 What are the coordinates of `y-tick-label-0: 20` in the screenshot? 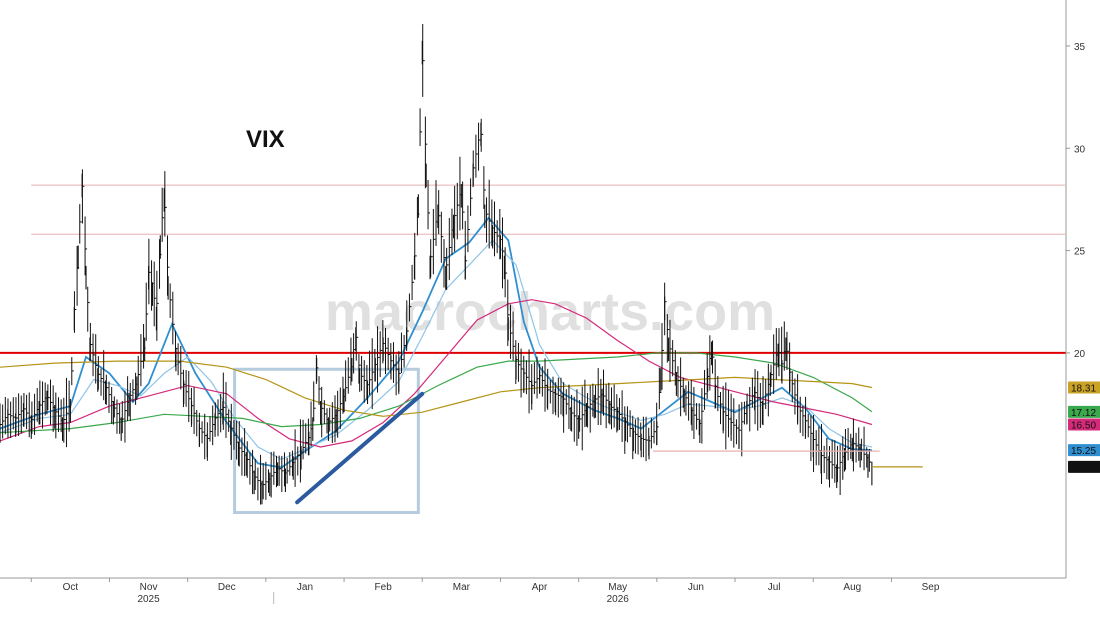 It's located at (1080, 354).